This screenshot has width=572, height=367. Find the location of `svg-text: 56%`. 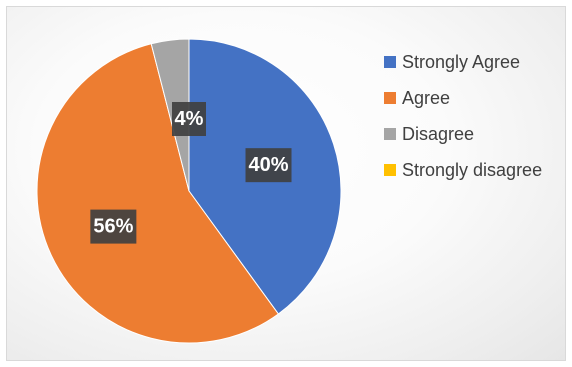

svg-text: 56% is located at coordinates (113, 227).